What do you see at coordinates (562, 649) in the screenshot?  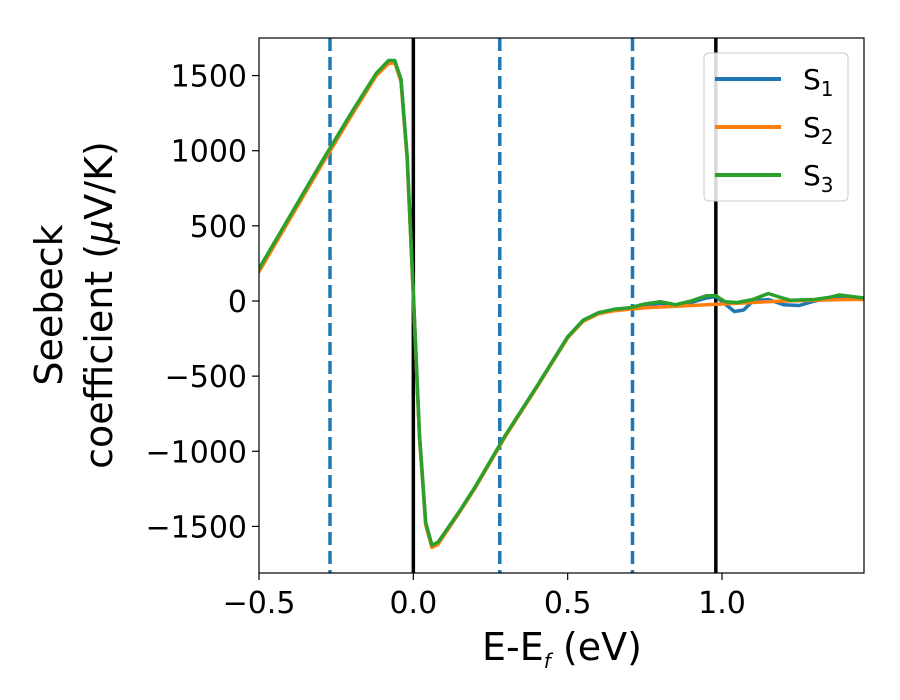 I see `x-axis-title: E-Ef (eV)` at bounding box center [562, 649].